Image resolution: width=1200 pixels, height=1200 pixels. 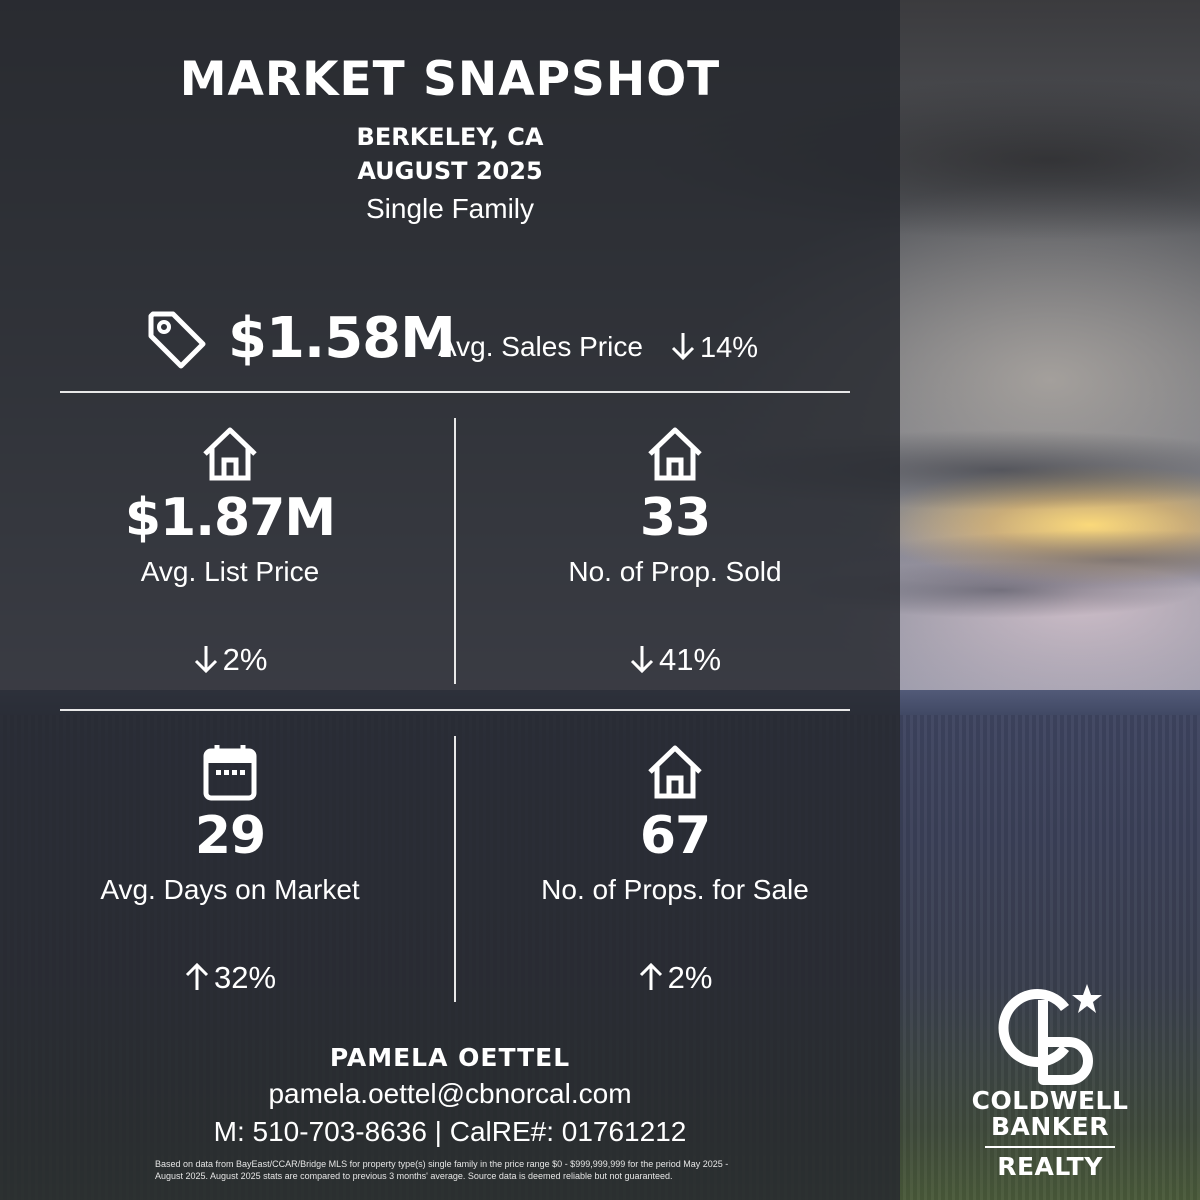 I want to click on avg-sales-price-change: 14%, so click(x=714, y=348).